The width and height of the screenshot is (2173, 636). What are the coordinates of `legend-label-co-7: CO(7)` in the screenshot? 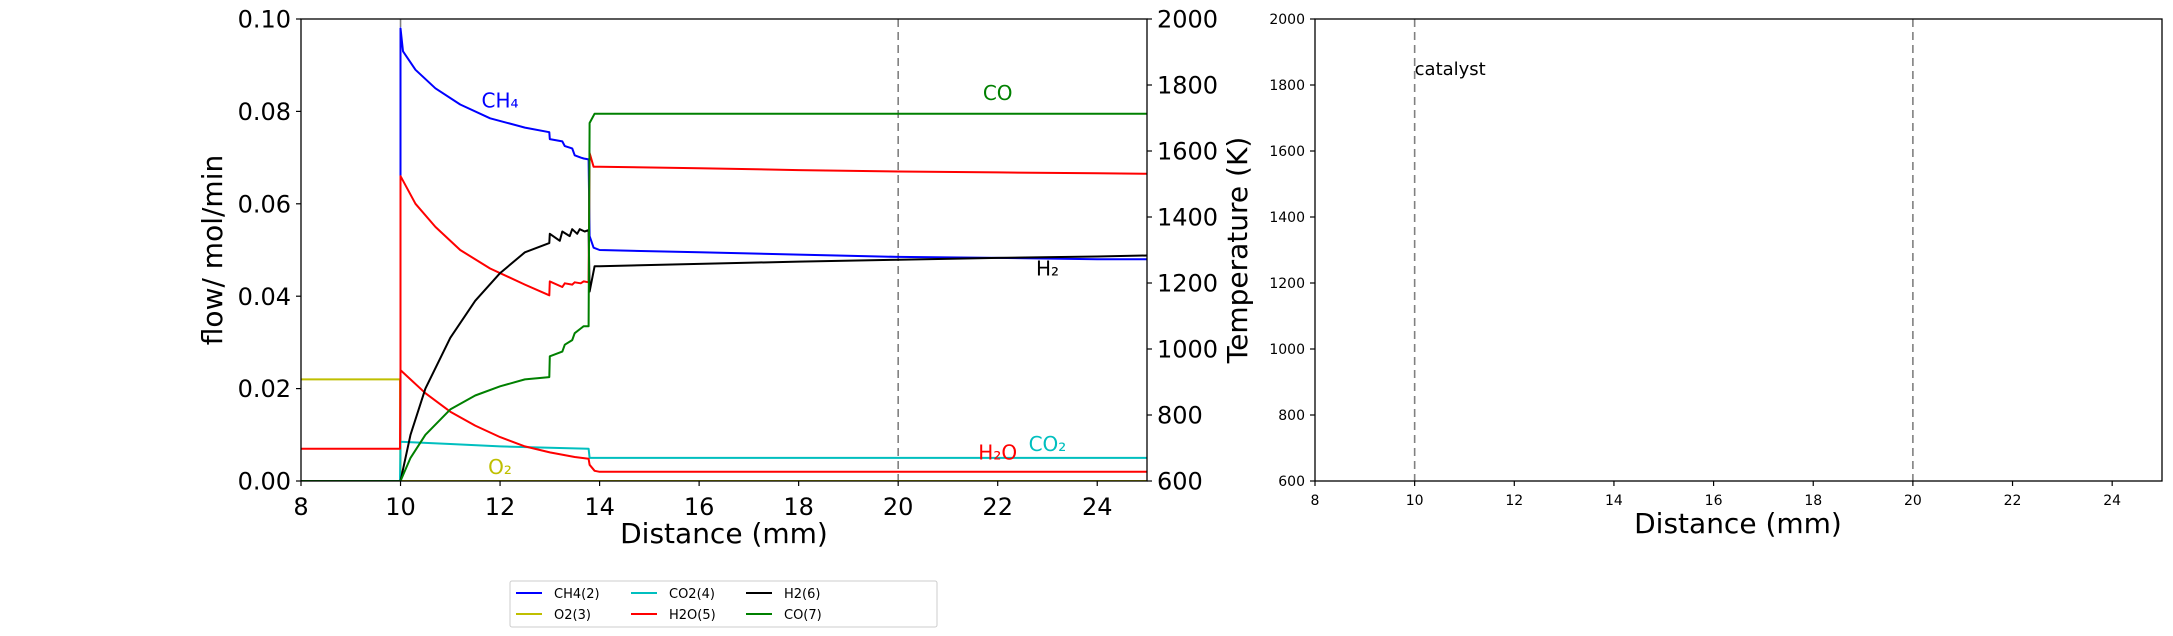 It's located at (803, 615).